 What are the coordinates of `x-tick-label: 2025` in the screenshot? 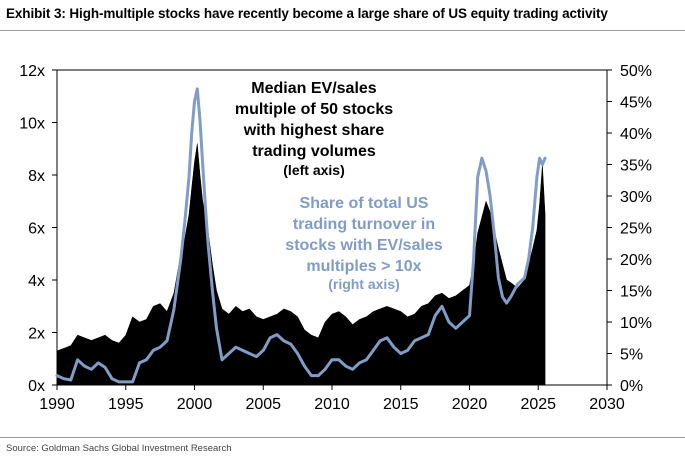 It's located at (538, 404).